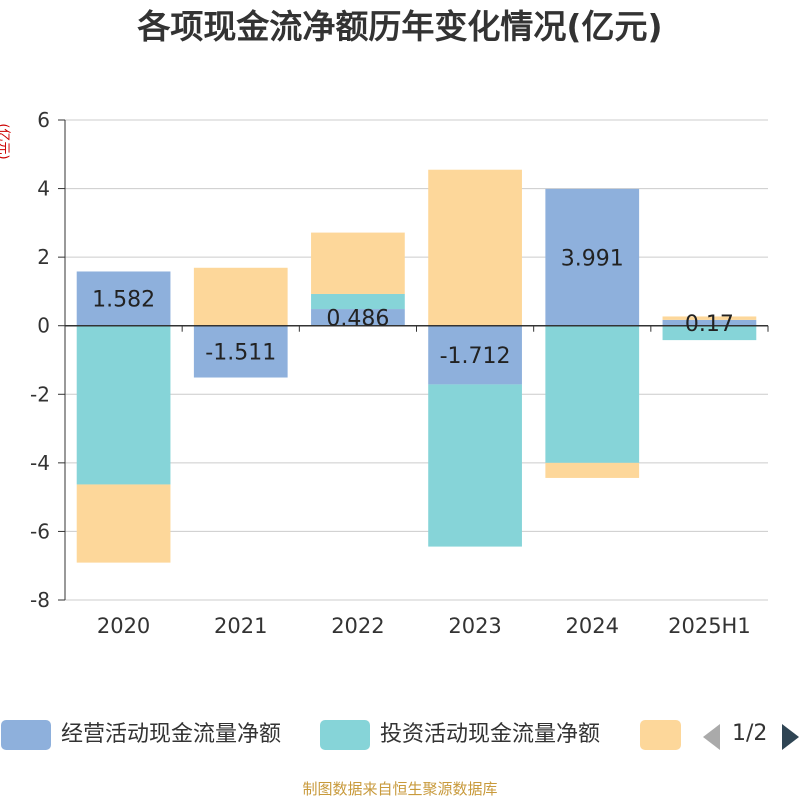  I want to click on data-label-2021: -1.511, so click(240, 353).